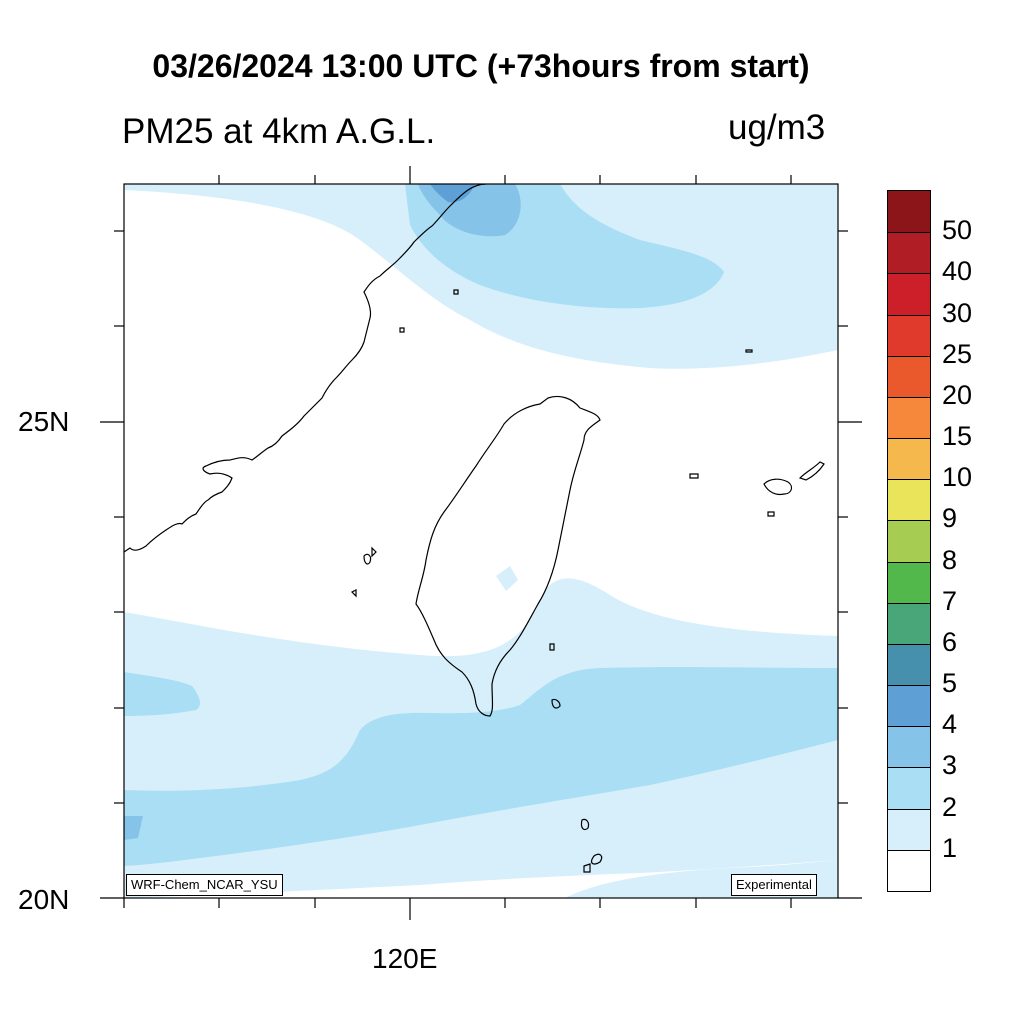 This screenshot has width=1024, height=1024. Describe the element at coordinates (957, 477) in the screenshot. I see `colorbar-level-label: 10` at that location.